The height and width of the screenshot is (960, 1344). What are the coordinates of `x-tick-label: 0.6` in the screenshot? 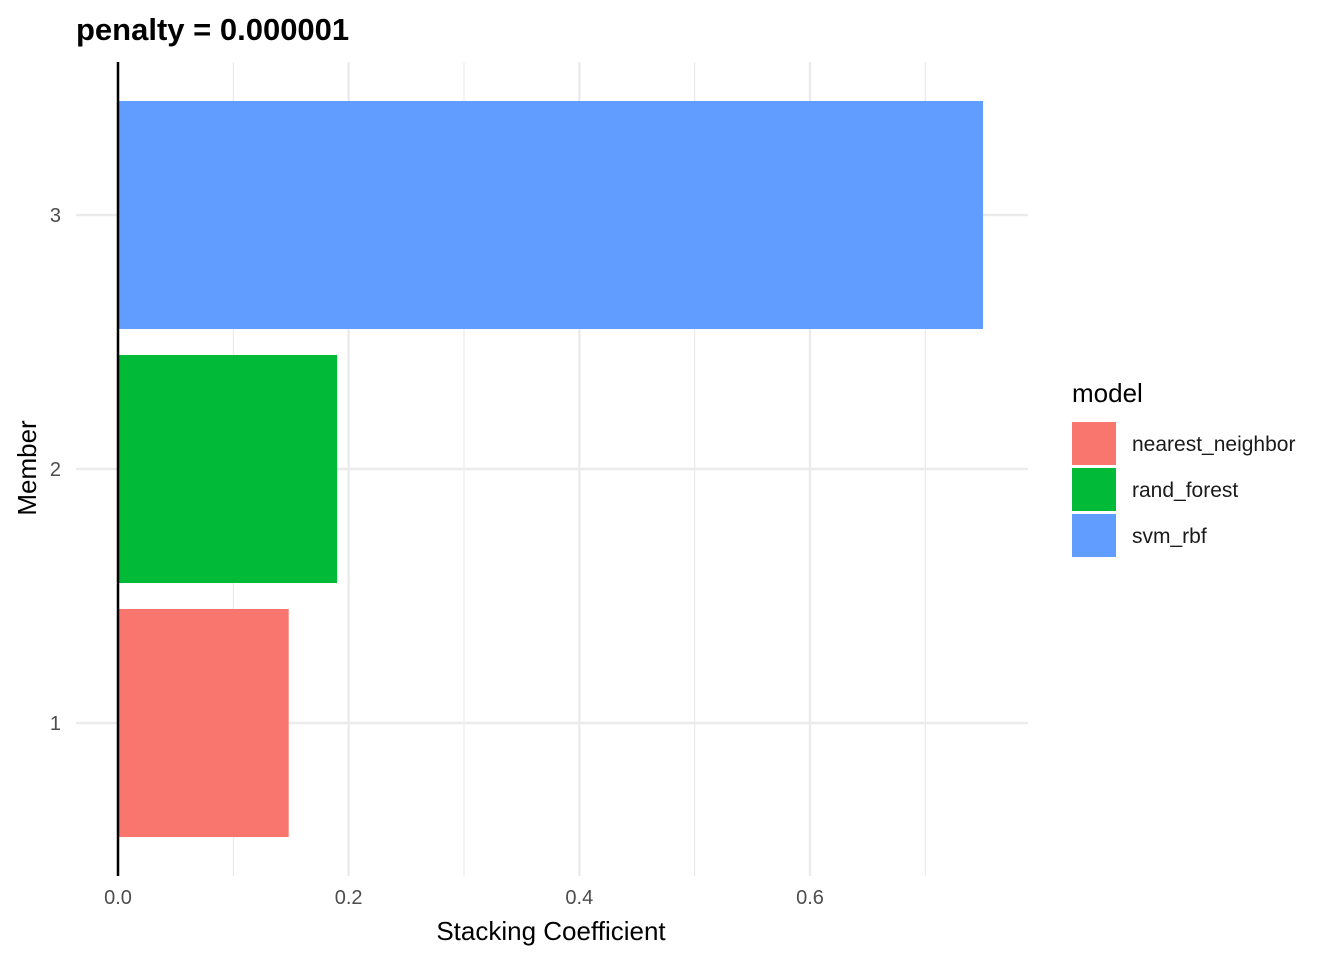 It's located at (810, 898).